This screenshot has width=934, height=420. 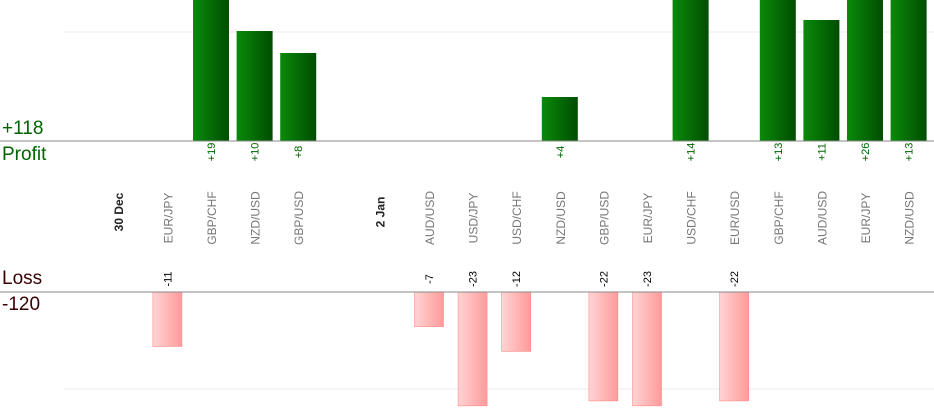 I want to click on profit-value-label: +11, so click(x=822, y=152).